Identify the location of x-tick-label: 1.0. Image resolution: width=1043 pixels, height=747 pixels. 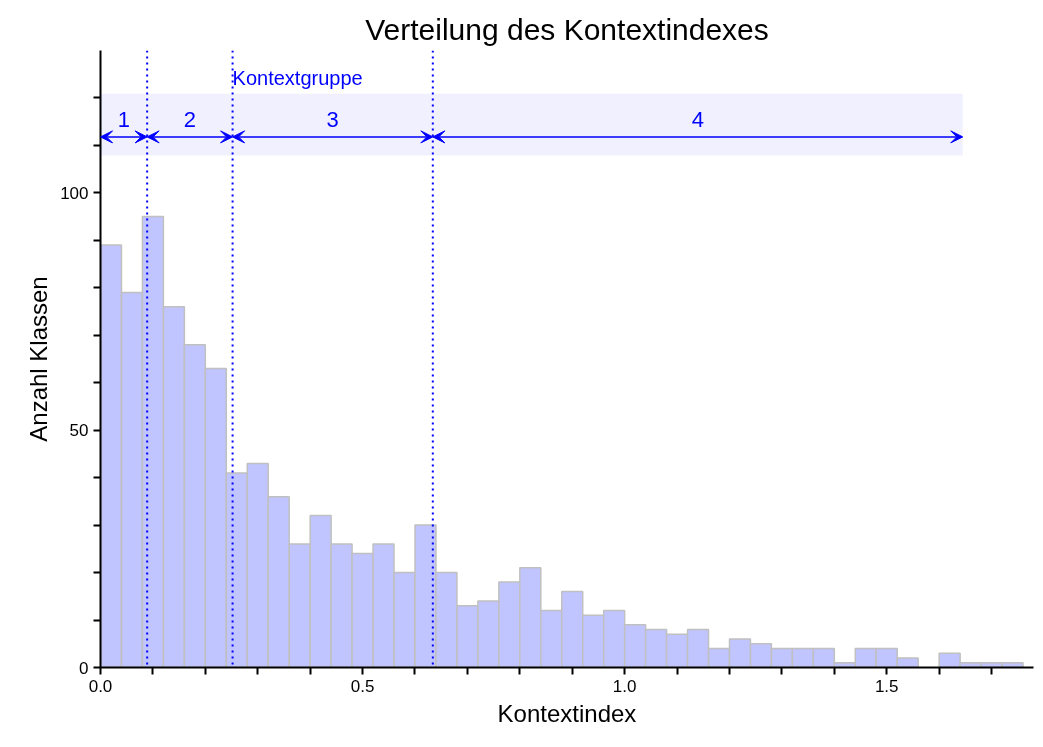
(624, 686).